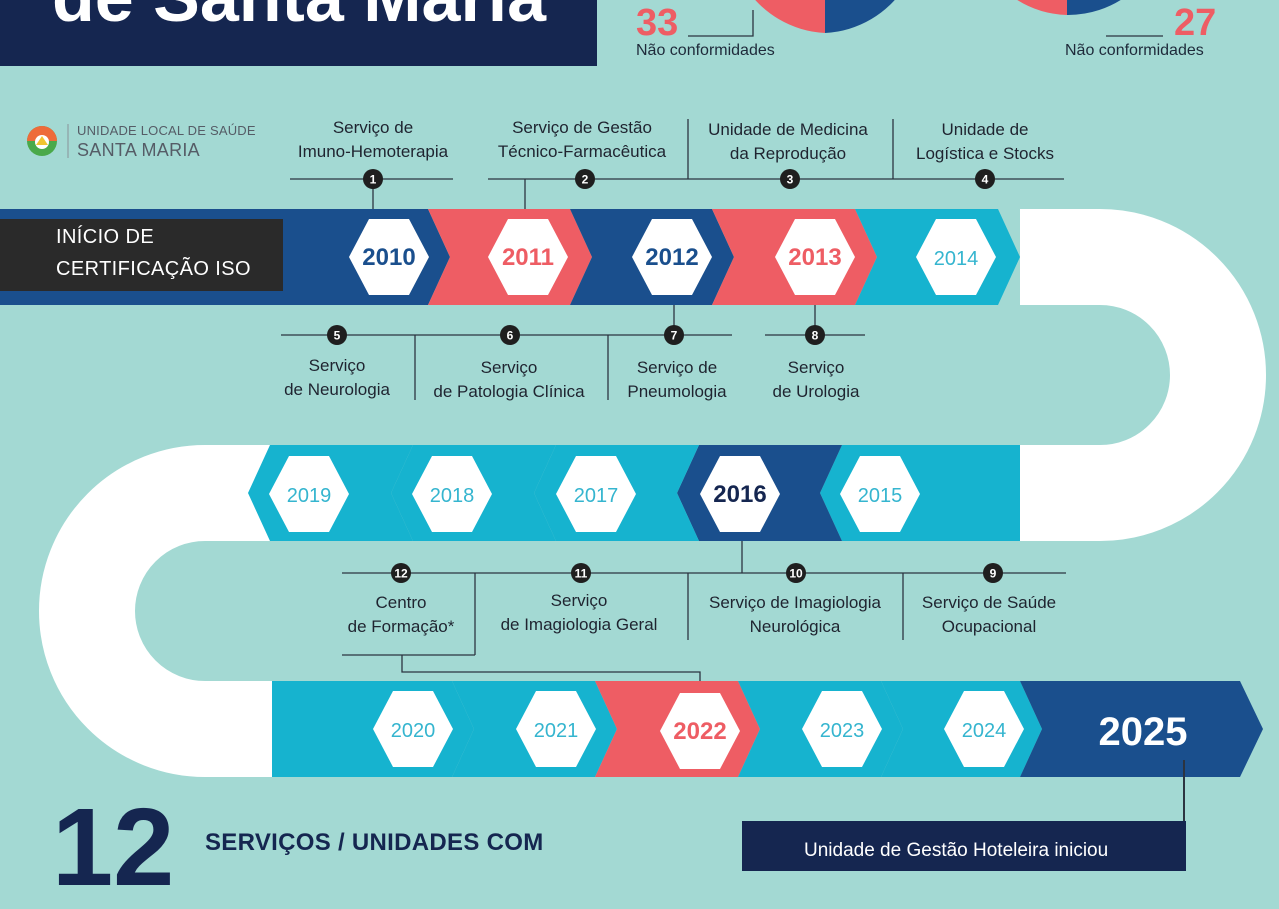 The height and width of the screenshot is (909, 1279). Describe the element at coordinates (1143, 375) in the screenshot. I see `curve-right` at that location.